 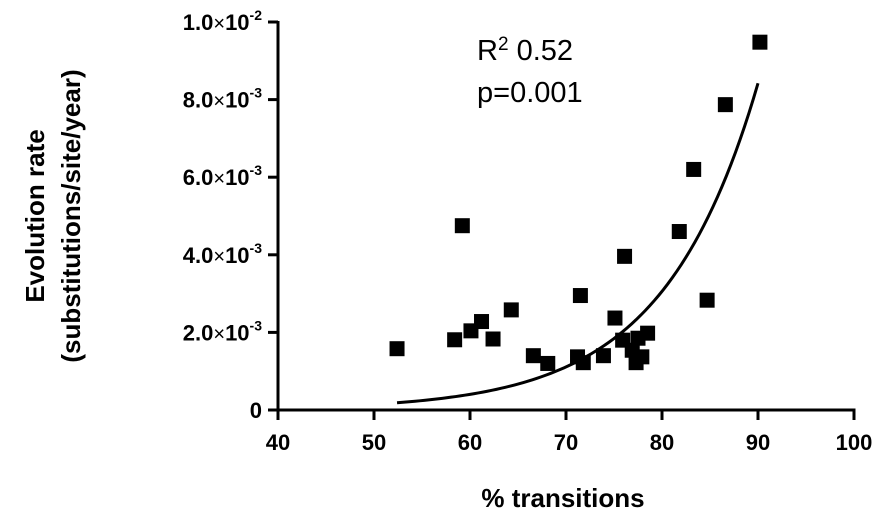 What do you see at coordinates (222, 331) in the screenshot?
I see `y-tick-label: 2.0×10⁻³` at bounding box center [222, 331].